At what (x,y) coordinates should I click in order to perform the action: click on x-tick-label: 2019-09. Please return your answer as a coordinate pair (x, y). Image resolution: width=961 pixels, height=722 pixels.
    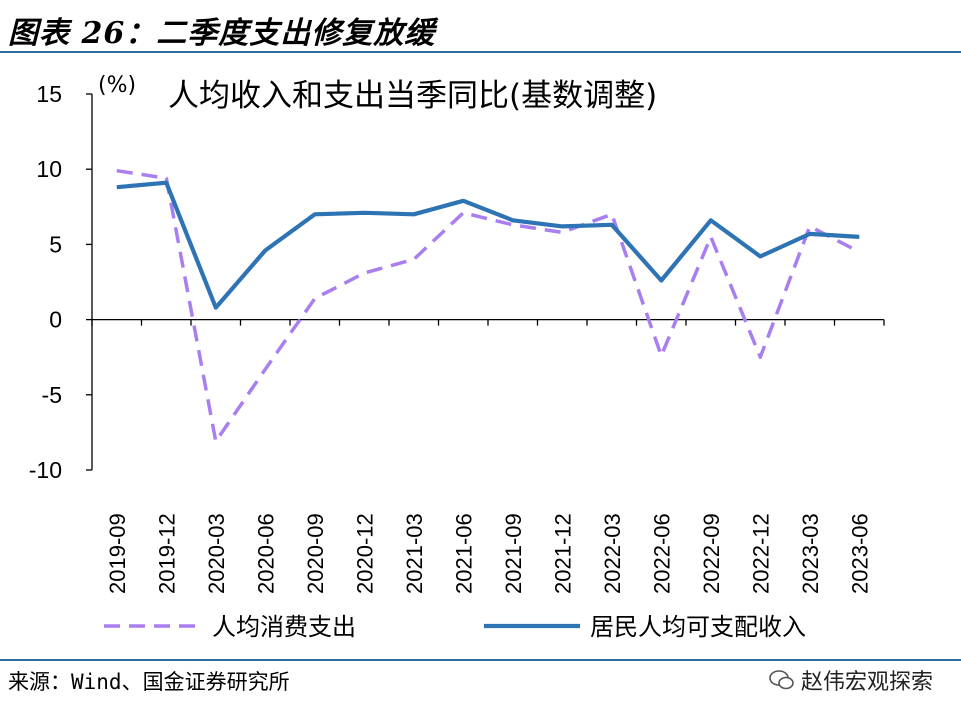
    Looking at the image, I should click on (117, 553).